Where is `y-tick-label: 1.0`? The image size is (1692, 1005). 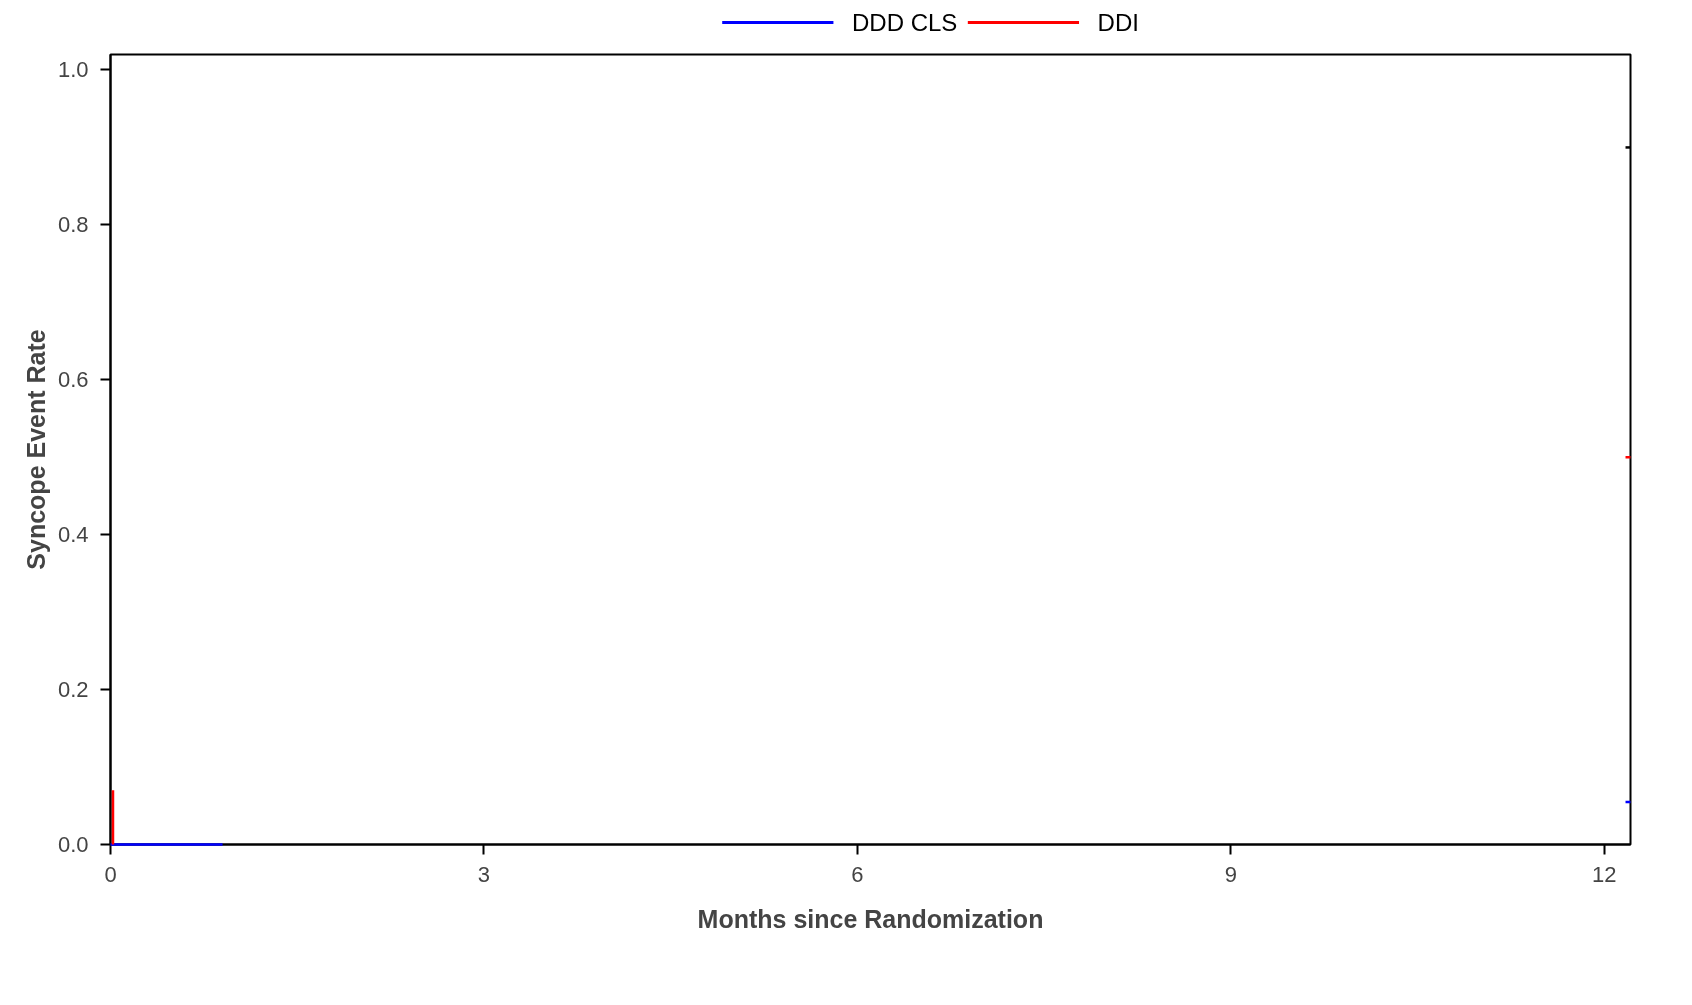
y-tick-label: 1.0 is located at coordinates (73, 70).